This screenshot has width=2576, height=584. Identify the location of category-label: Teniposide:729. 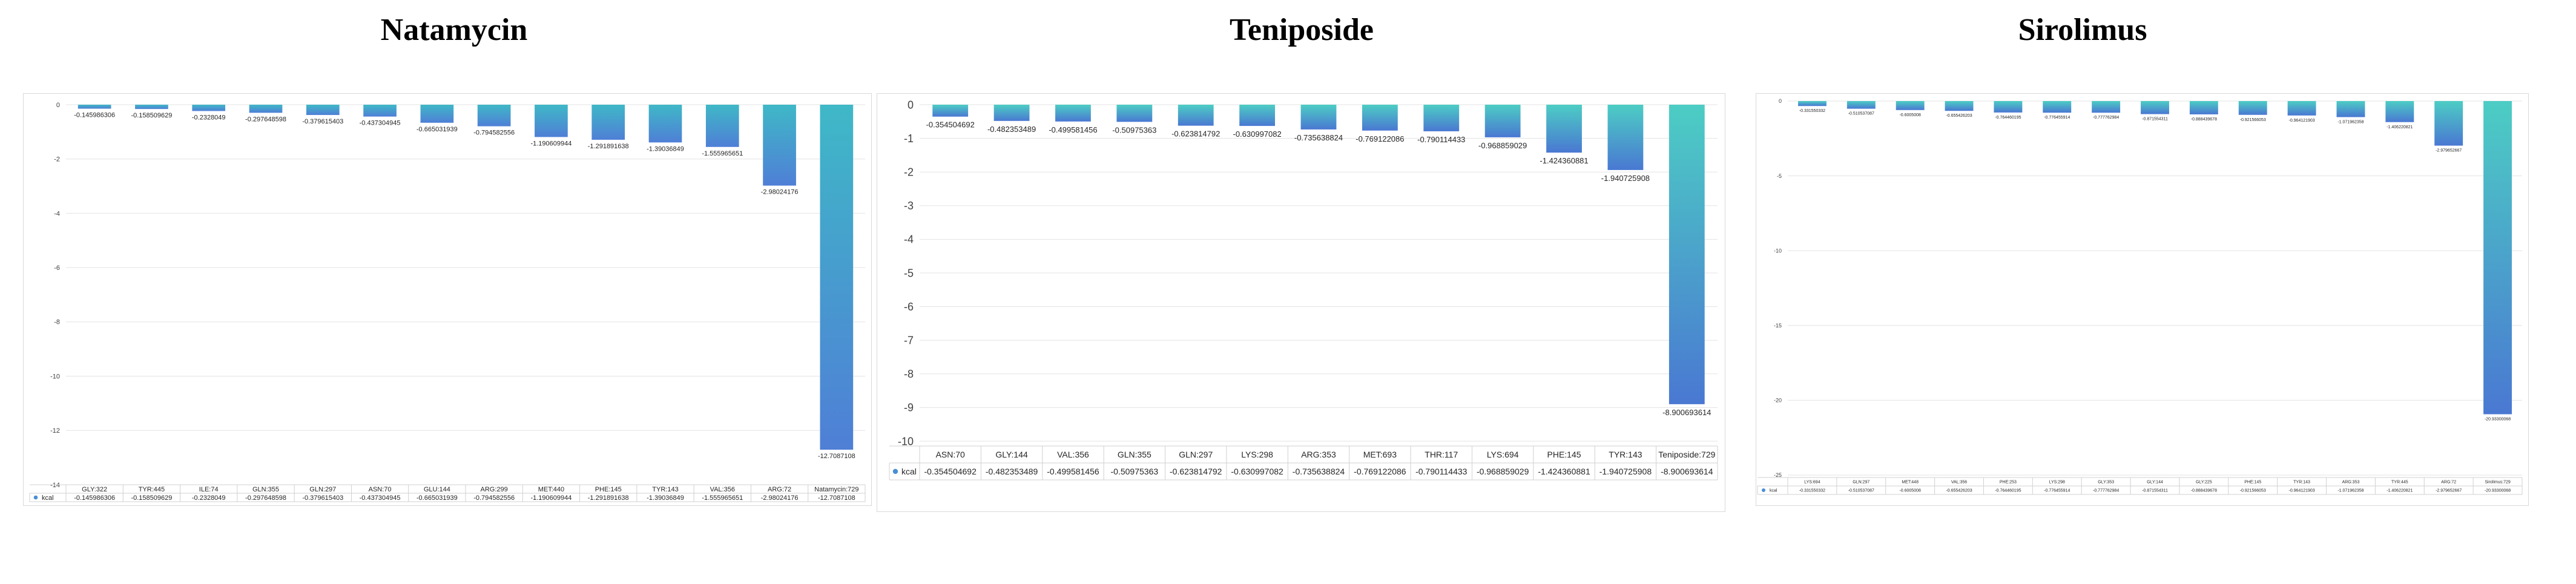
(1686, 454).